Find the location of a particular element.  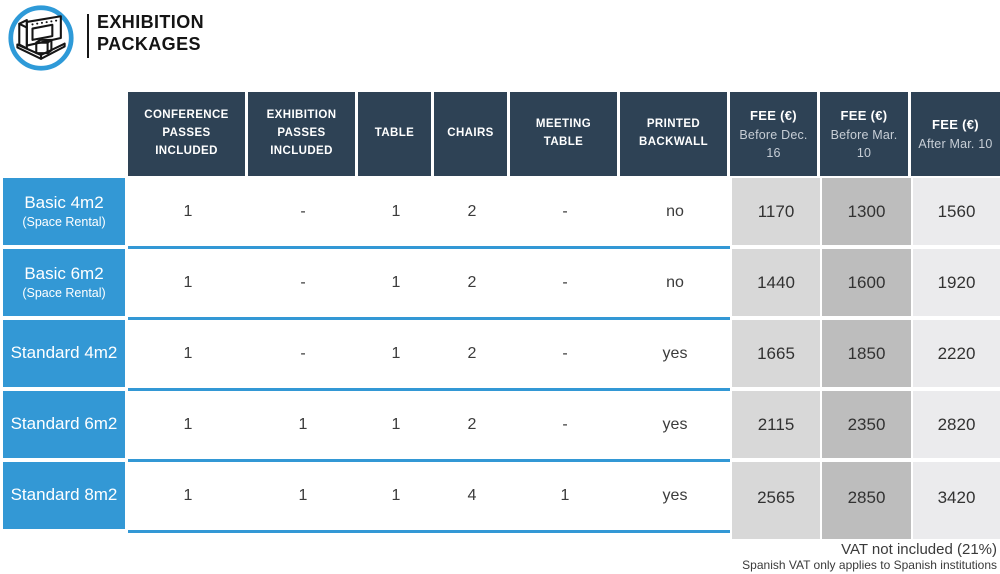

header-fee-before-dec16: FEE (€) Before Dec. 16 is located at coordinates (775, 135).